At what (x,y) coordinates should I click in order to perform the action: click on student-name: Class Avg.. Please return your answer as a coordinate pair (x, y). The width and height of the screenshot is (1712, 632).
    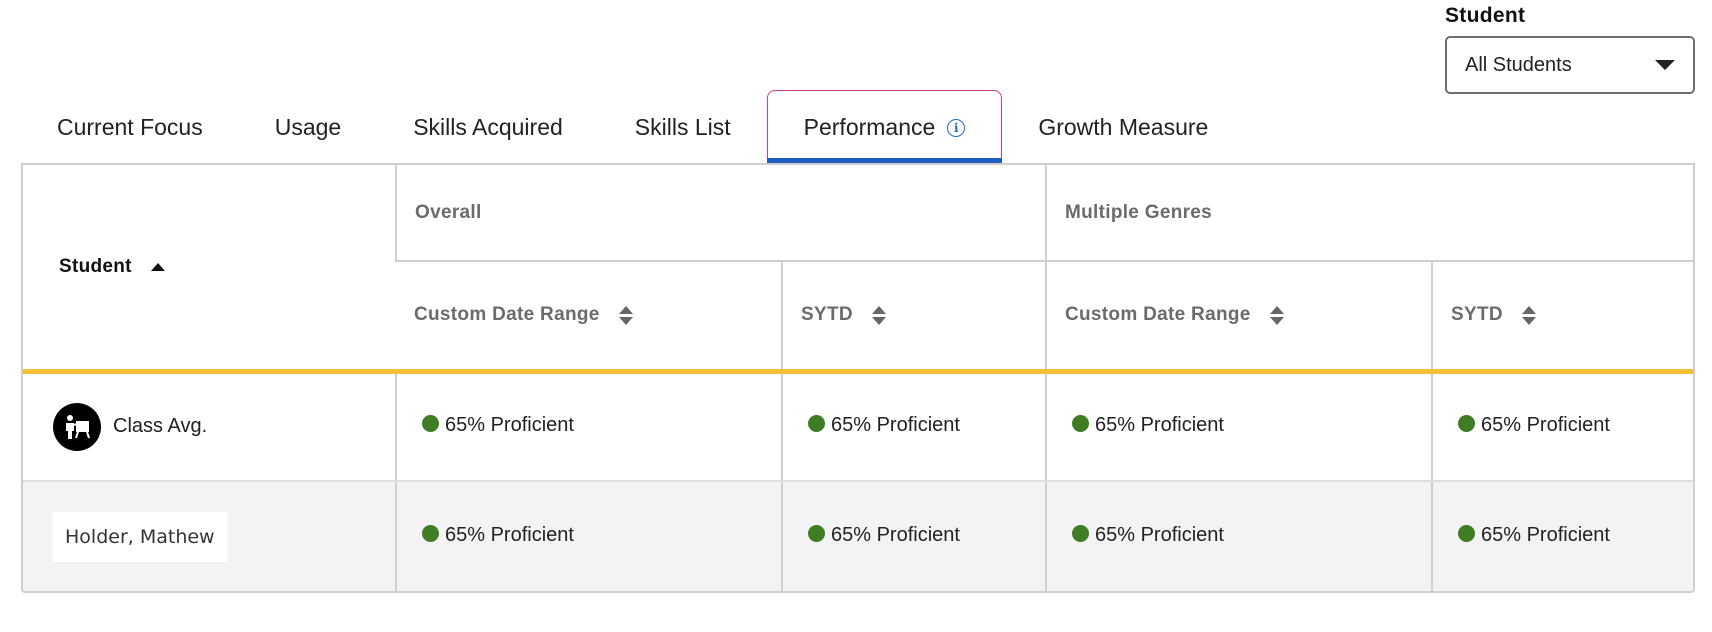
    Looking at the image, I should click on (160, 426).